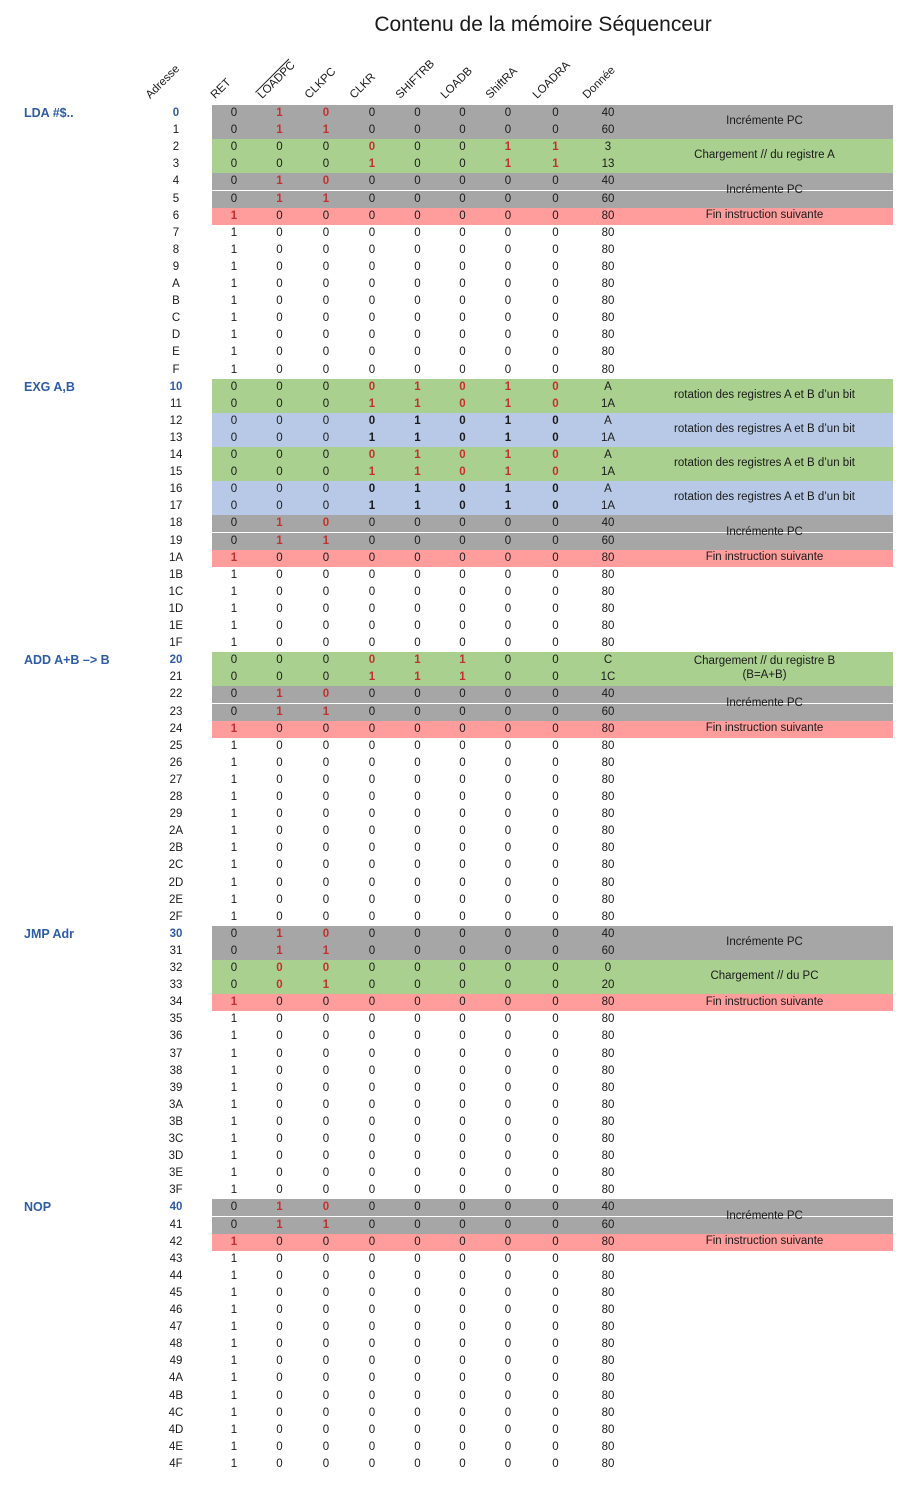 Image resolution: width=917 pixels, height=1505 pixels. What do you see at coordinates (552, 712) in the screenshot?
I see `table-row: 0 1 1 0 0 0 0 0 60` at bounding box center [552, 712].